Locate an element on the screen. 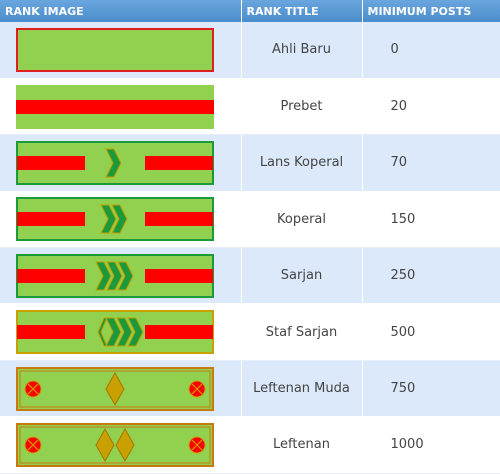 Image resolution: width=500 pixels, height=474 pixels. rank-title: Prebet is located at coordinates (302, 107).